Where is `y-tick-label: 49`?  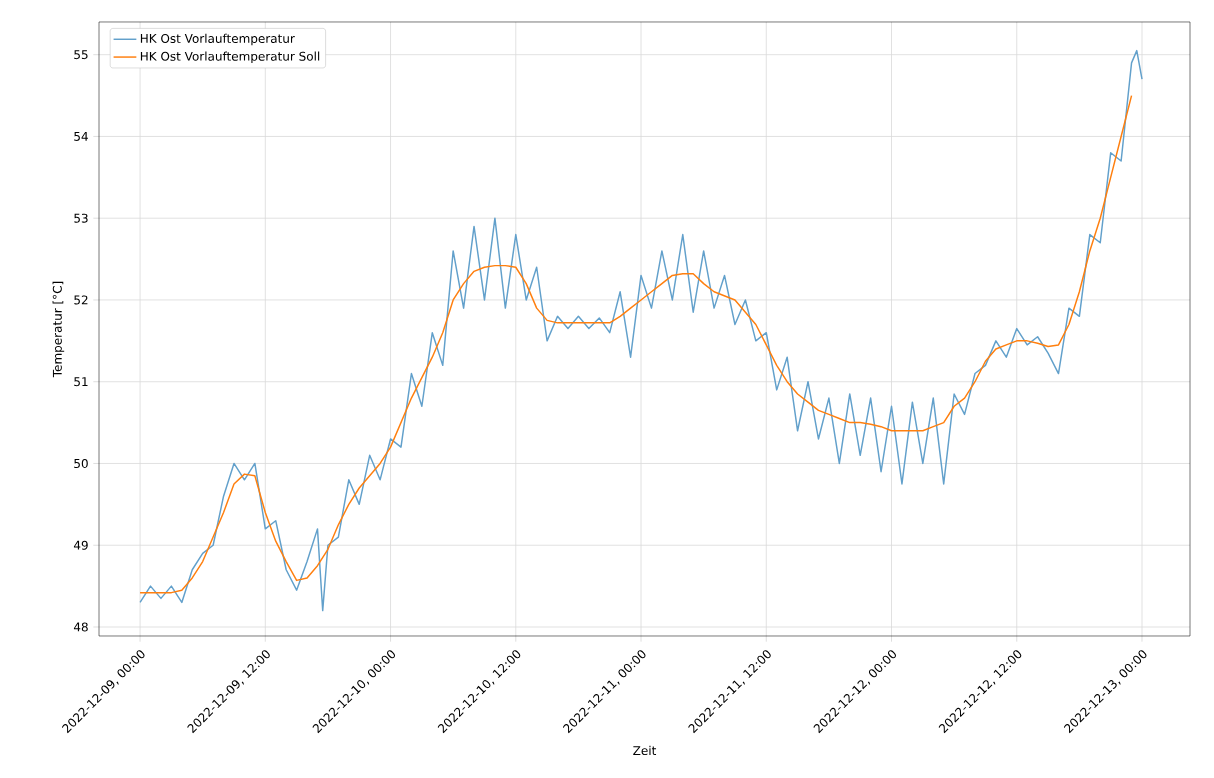 y-tick-label: 49 is located at coordinates (80, 545).